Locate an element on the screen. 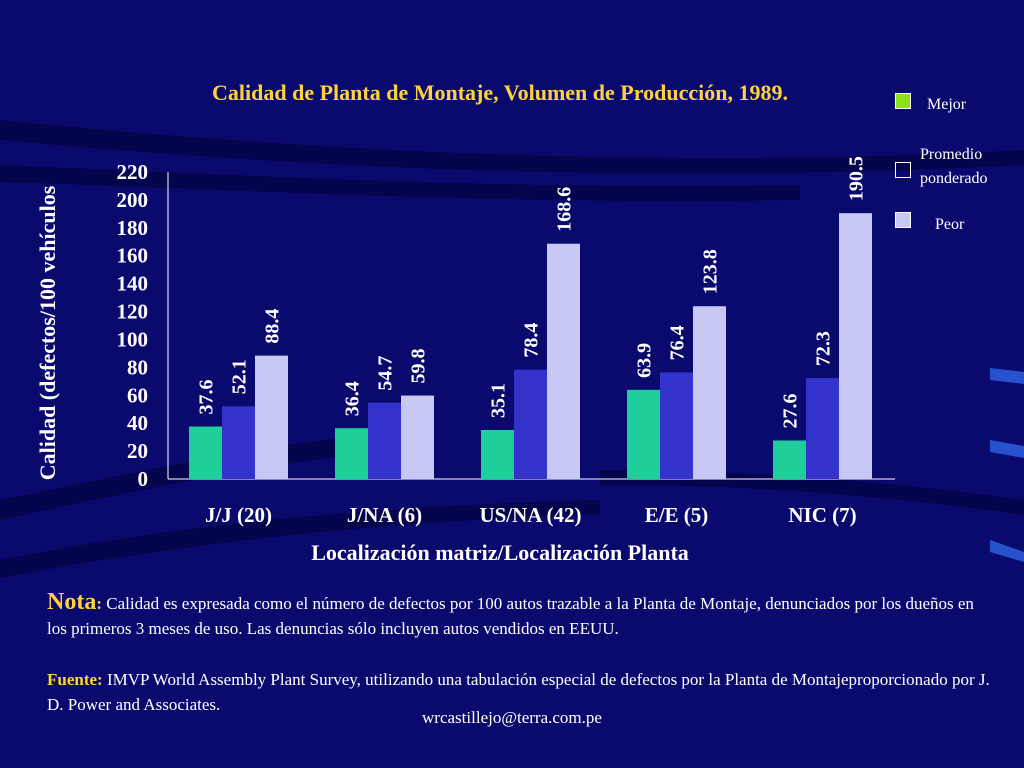 The image size is (1024, 768). legend-swatch-promedio is located at coordinates (903, 170).